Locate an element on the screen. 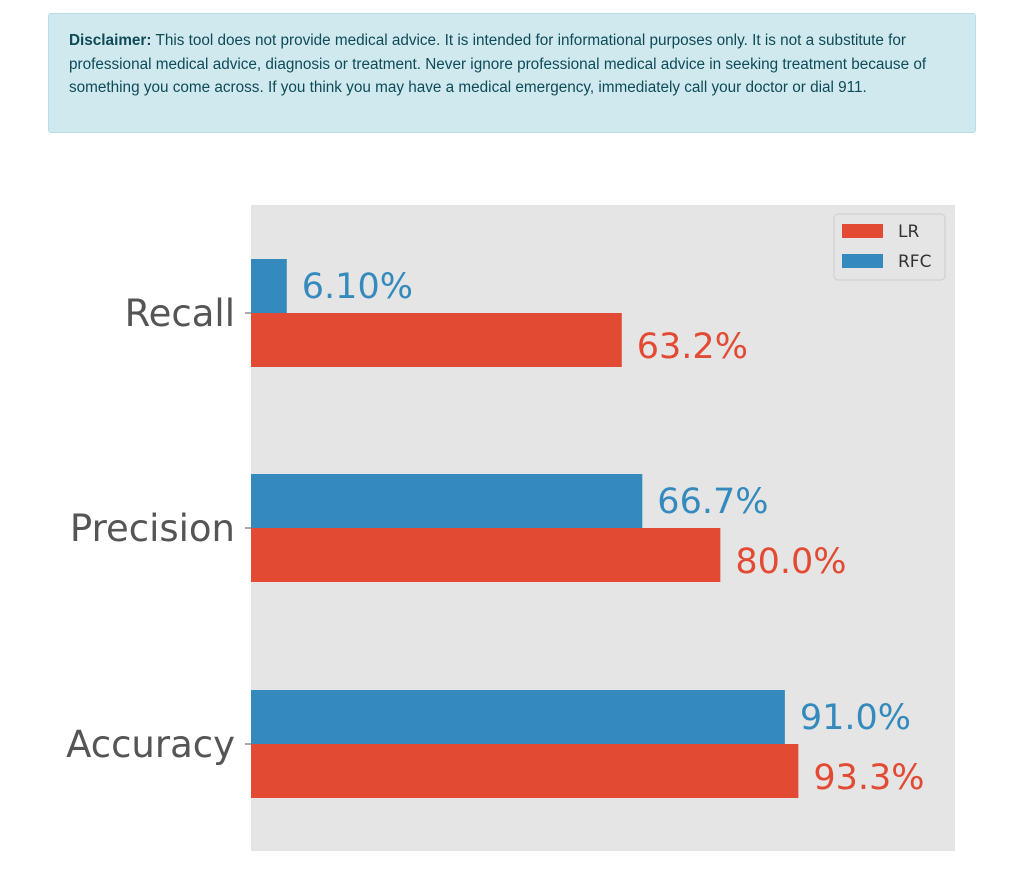 The image size is (1019, 894). legend: LR RFC is located at coordinates (889, 247).